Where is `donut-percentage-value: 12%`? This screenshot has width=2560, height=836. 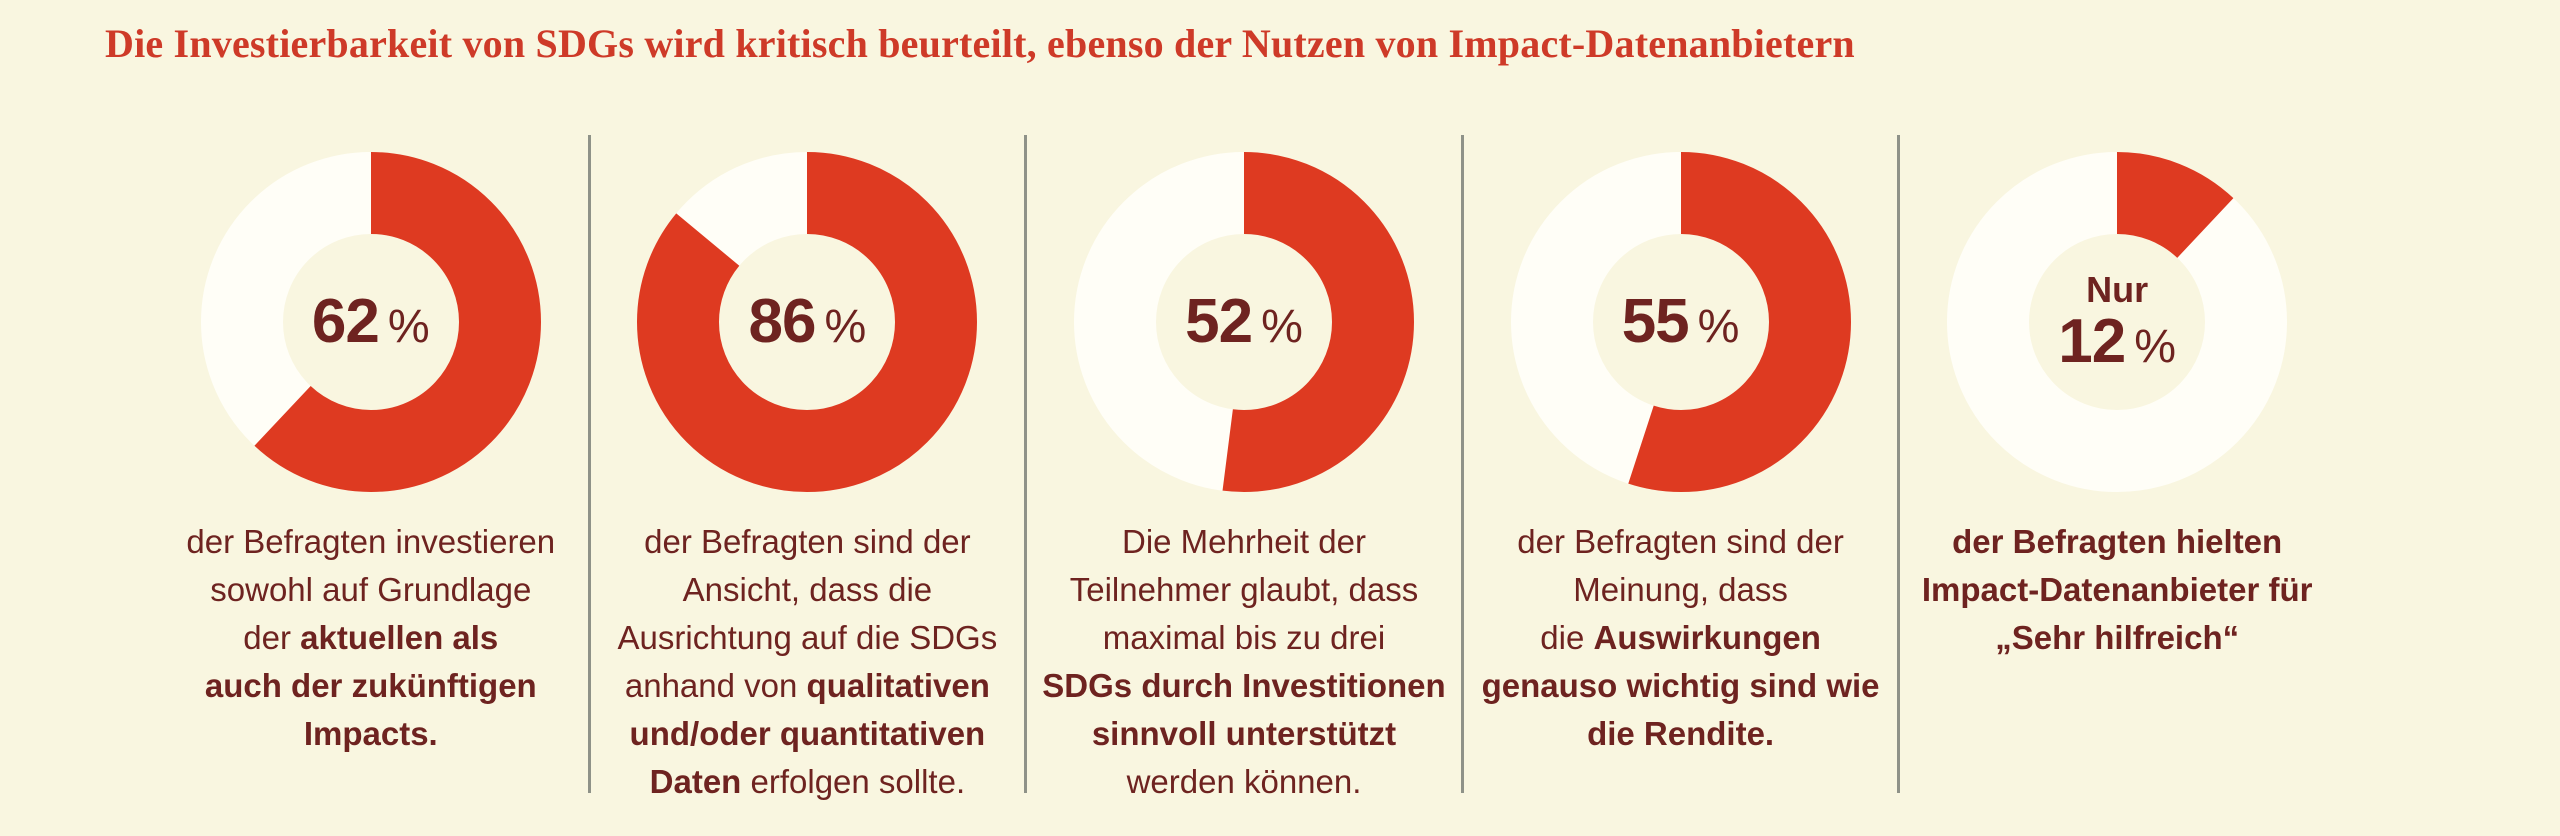
donut-percentage-value: 12% is located at coordinates (2117, 341).